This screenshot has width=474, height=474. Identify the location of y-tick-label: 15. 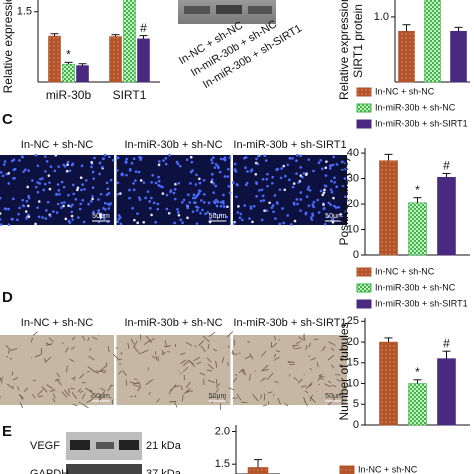
(353, 363).